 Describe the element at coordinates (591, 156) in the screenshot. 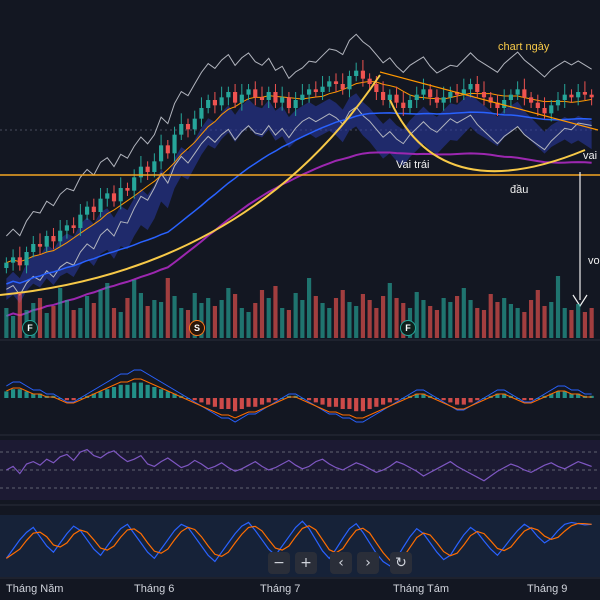

I see `right-shoulder-label: vai r` at that location.